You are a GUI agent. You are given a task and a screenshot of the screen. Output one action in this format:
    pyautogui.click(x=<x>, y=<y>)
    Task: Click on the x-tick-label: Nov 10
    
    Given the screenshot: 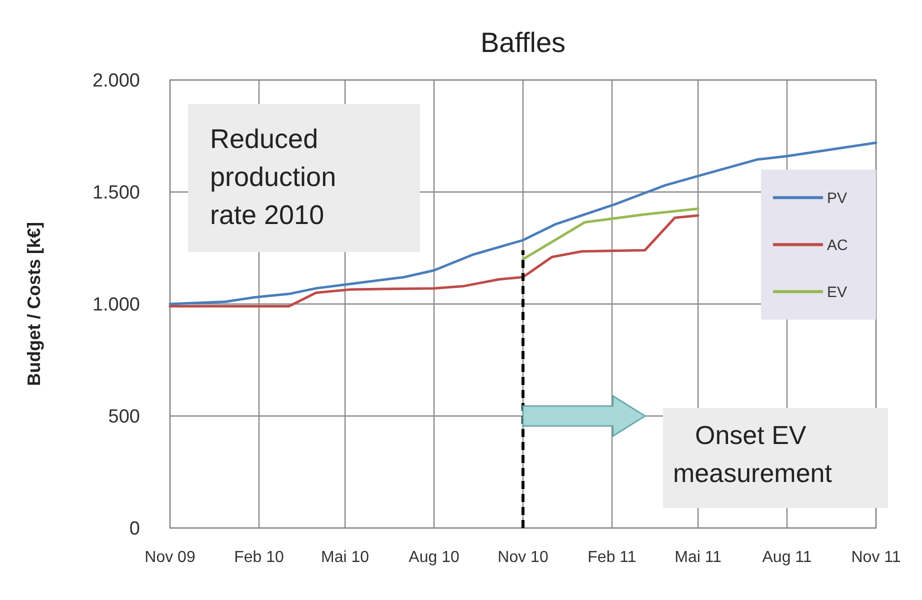 What is the action you would take?
    pyautogui.click(x=523, y=557)
    